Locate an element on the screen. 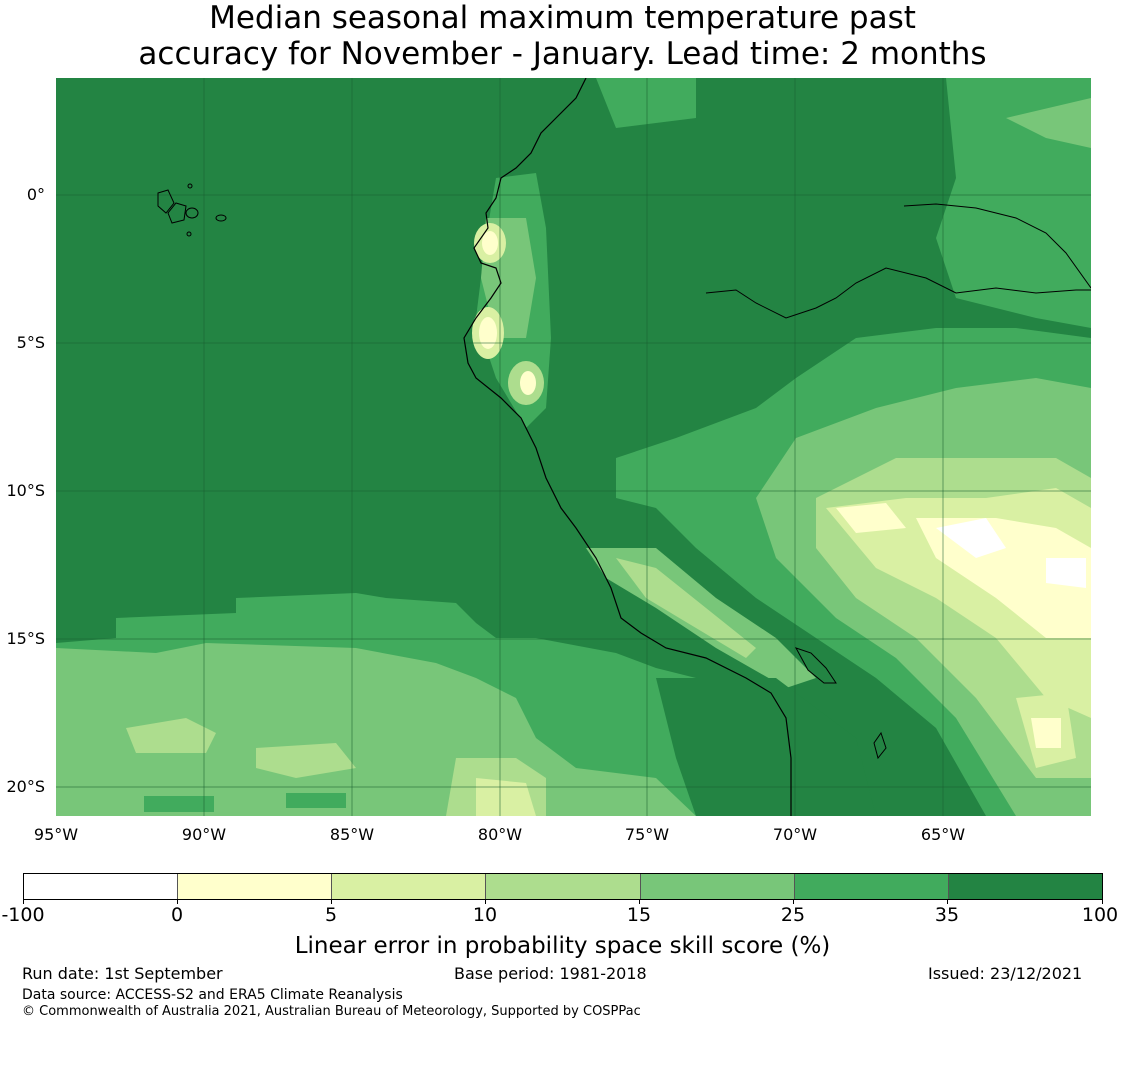 This screenshot has width=1125, height=1065. lon-label-95w: 95°W is located at coordinates (56, 834).